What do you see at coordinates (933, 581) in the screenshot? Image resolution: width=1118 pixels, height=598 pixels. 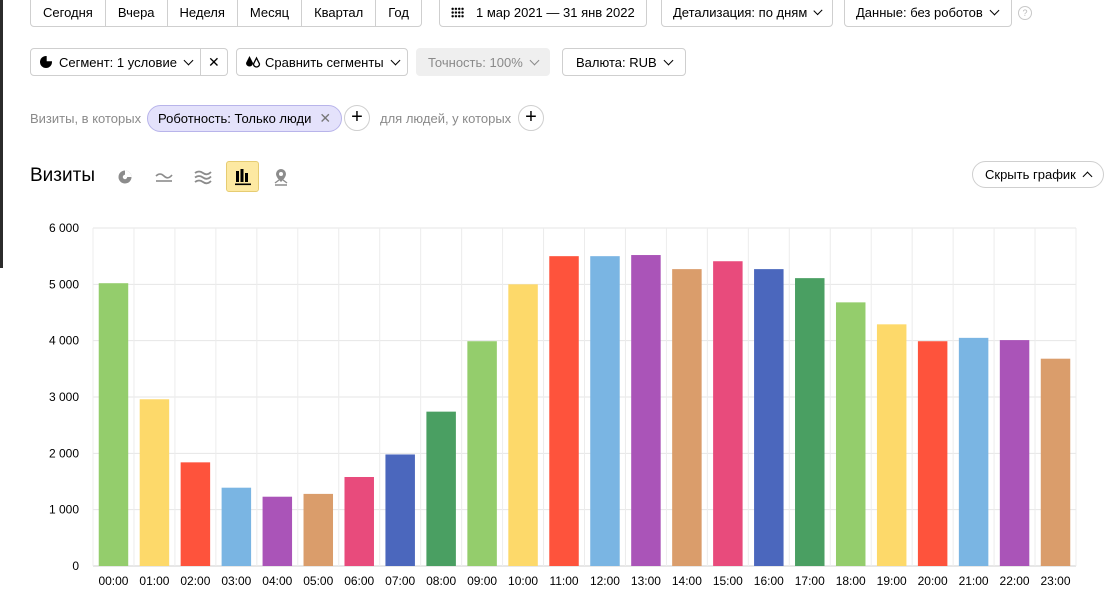 I see `x-tick-label: 20:00` at bounding box center [933, 581].